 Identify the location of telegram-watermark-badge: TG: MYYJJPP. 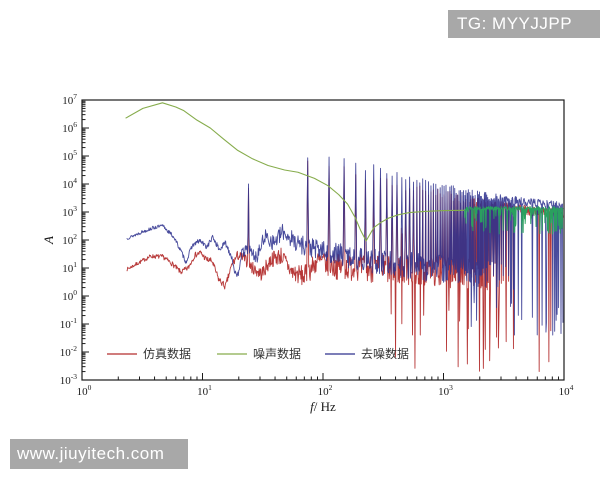
(524, 24).